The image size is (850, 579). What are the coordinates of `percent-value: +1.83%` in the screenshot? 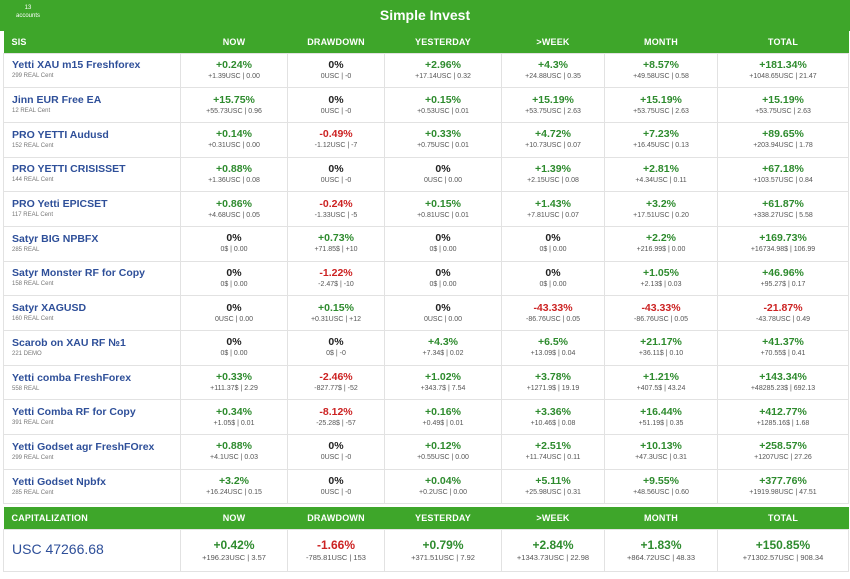 It's located at (661, 544).